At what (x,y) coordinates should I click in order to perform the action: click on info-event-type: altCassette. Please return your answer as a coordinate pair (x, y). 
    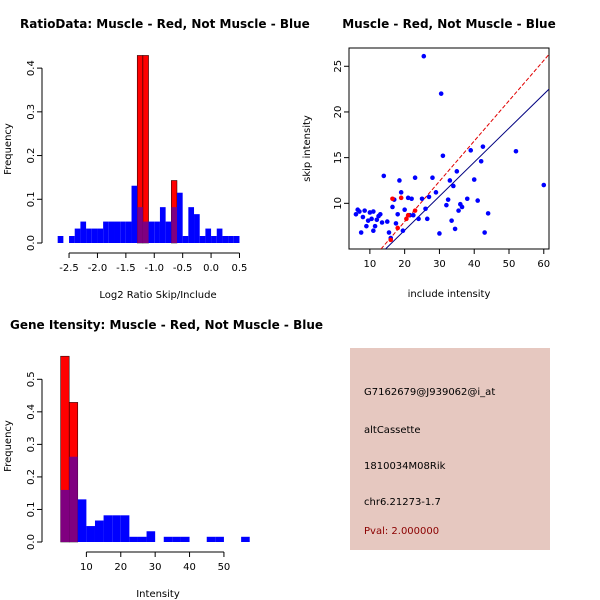
    Looking at the image, I should click on (392, 430).